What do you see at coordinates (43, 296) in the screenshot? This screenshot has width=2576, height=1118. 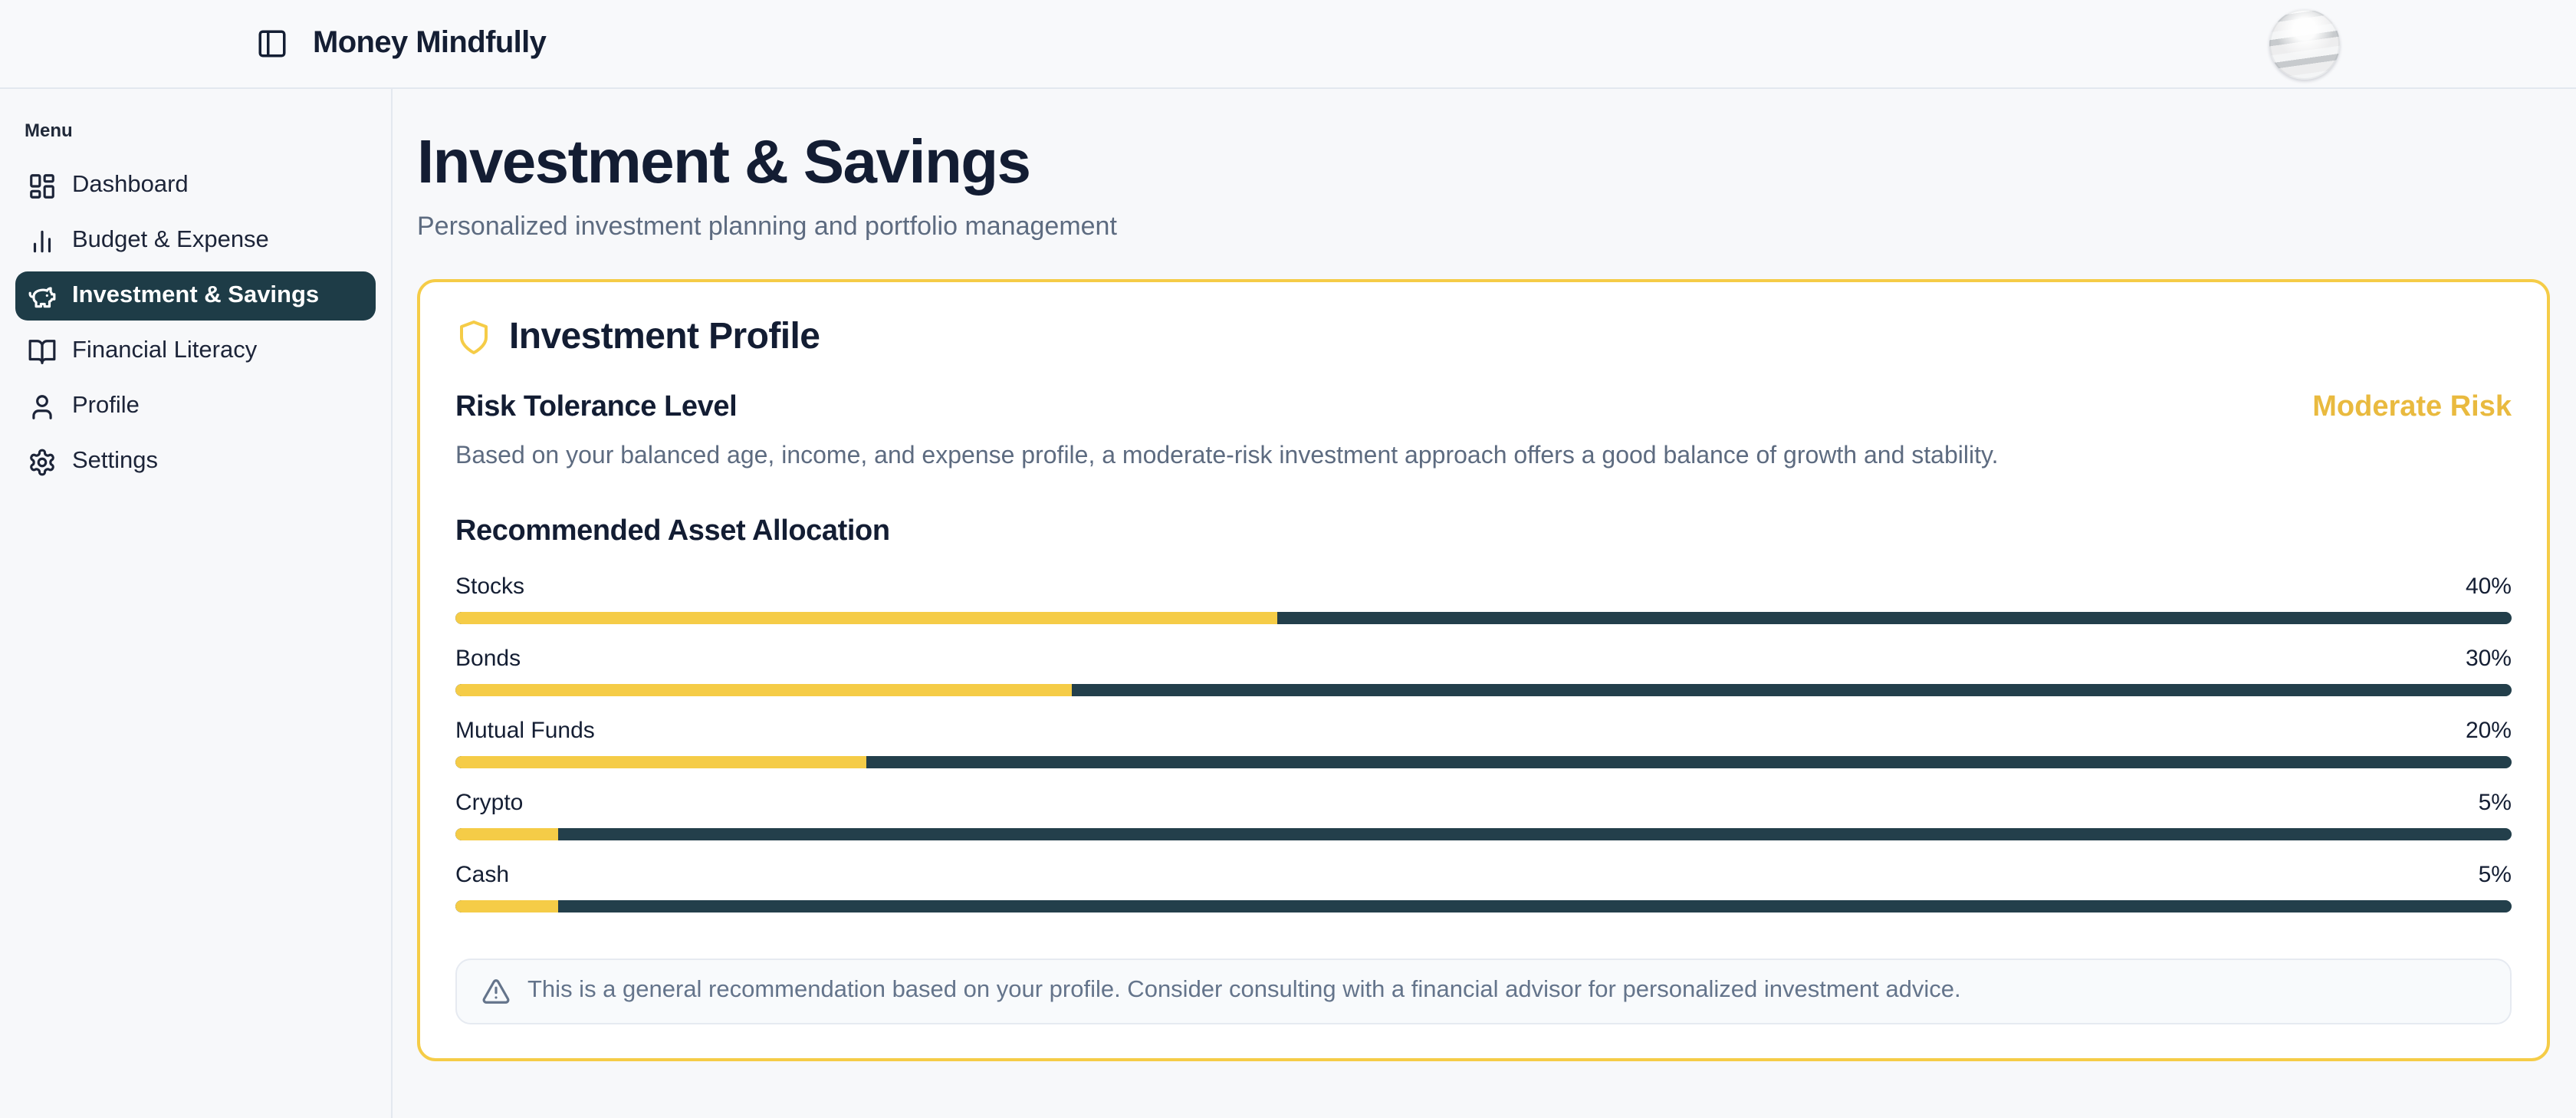 I see `piggy-bank-icon` at bounding box center [43, 296].